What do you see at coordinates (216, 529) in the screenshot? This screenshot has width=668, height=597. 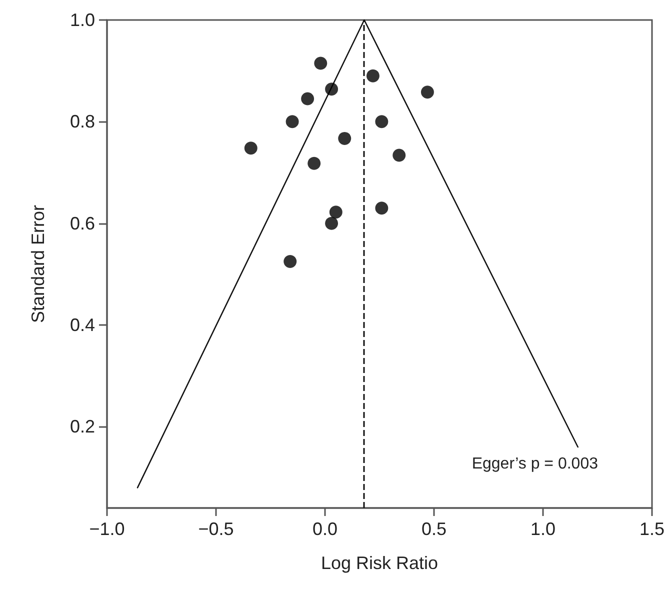 I see `x-tick-label: −0.5` at bounding box center [216, 529].